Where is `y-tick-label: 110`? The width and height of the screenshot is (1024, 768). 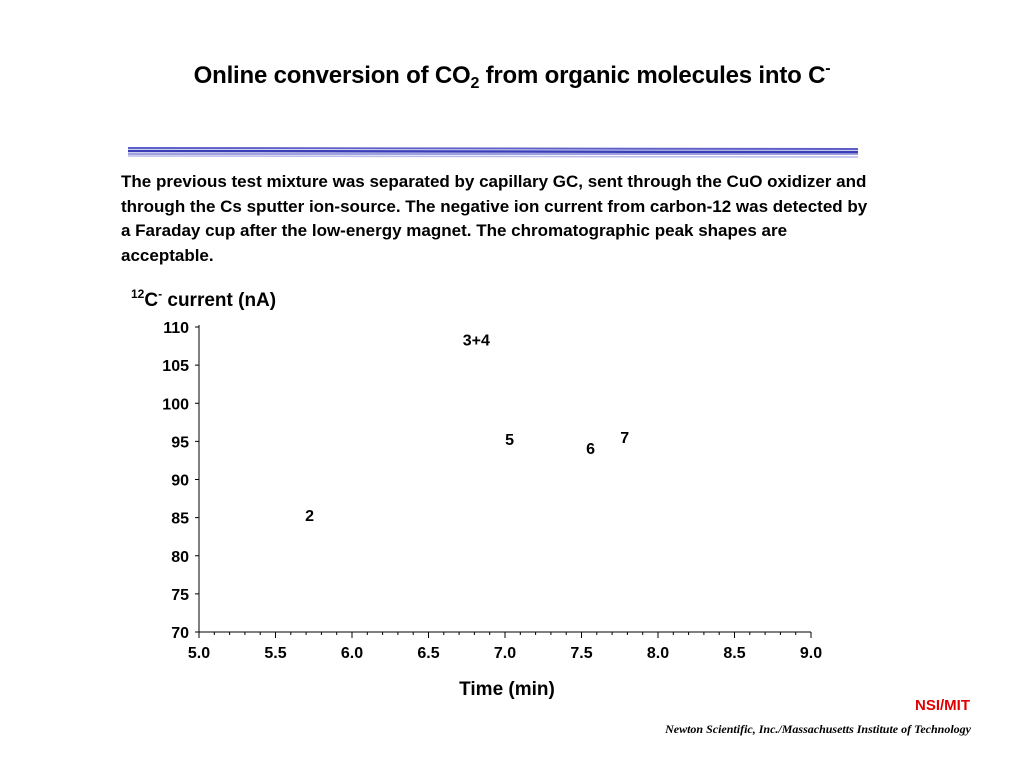 y-tick-label: 110 is located at coordinates (176, 328).